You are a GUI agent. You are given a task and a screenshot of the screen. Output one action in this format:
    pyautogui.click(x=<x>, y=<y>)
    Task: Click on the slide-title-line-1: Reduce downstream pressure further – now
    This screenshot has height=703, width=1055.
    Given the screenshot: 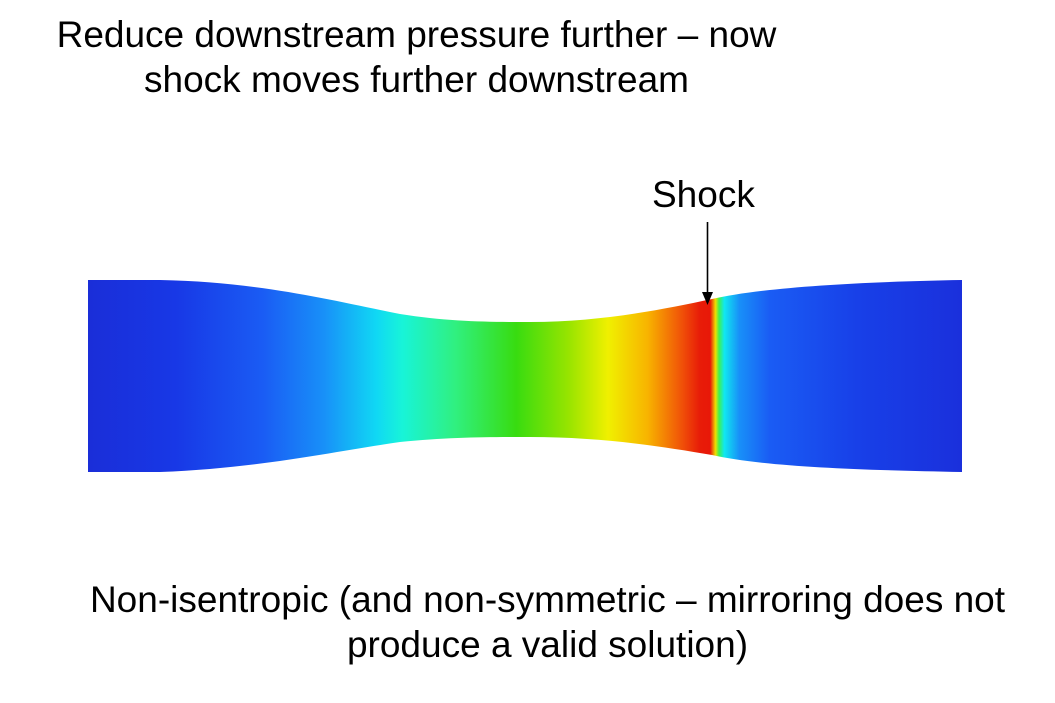 What is the action you would take?
    pyautogui.click(x=416, y=34)
    